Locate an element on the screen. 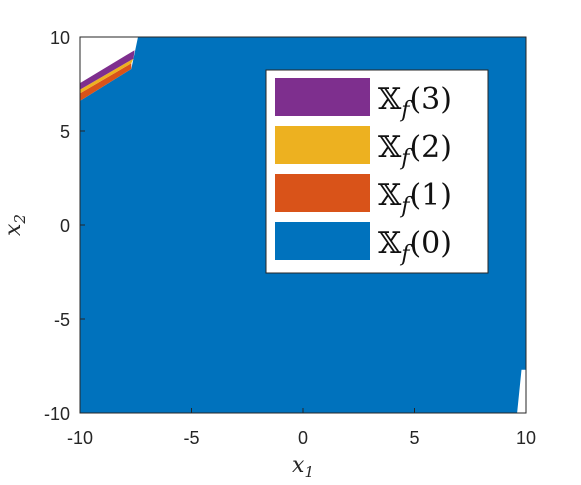 The height and width of the screenshot is (485, 581). y-tick-label: 0 is located at coordinates (65, 226).